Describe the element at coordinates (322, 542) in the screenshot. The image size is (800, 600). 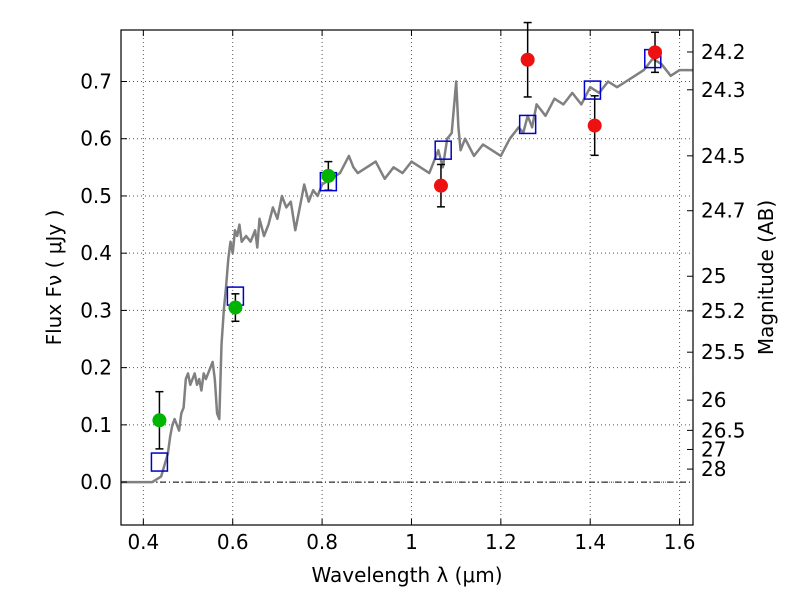
I see `x-tick-label: 0.8` at that location.